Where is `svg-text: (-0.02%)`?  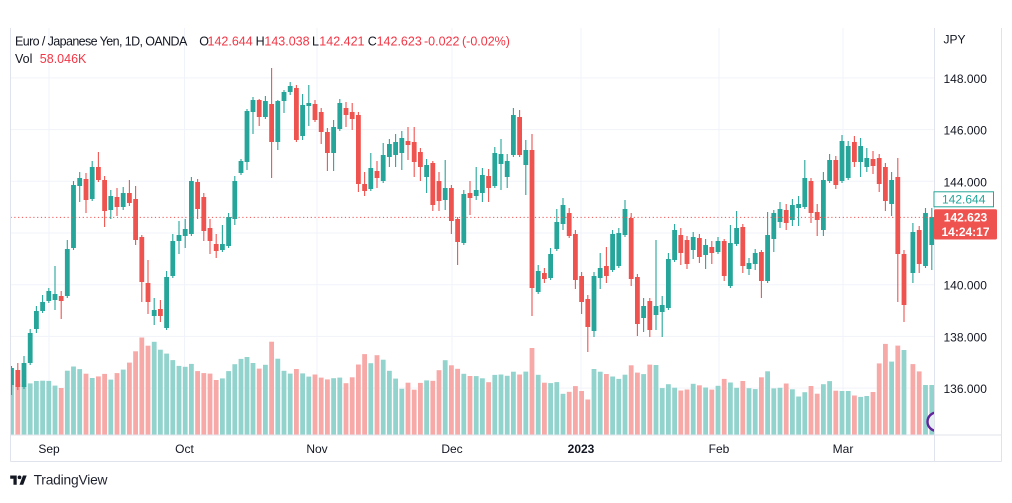 svg-text: (-0.02%) is located at coordinates (486, 41).